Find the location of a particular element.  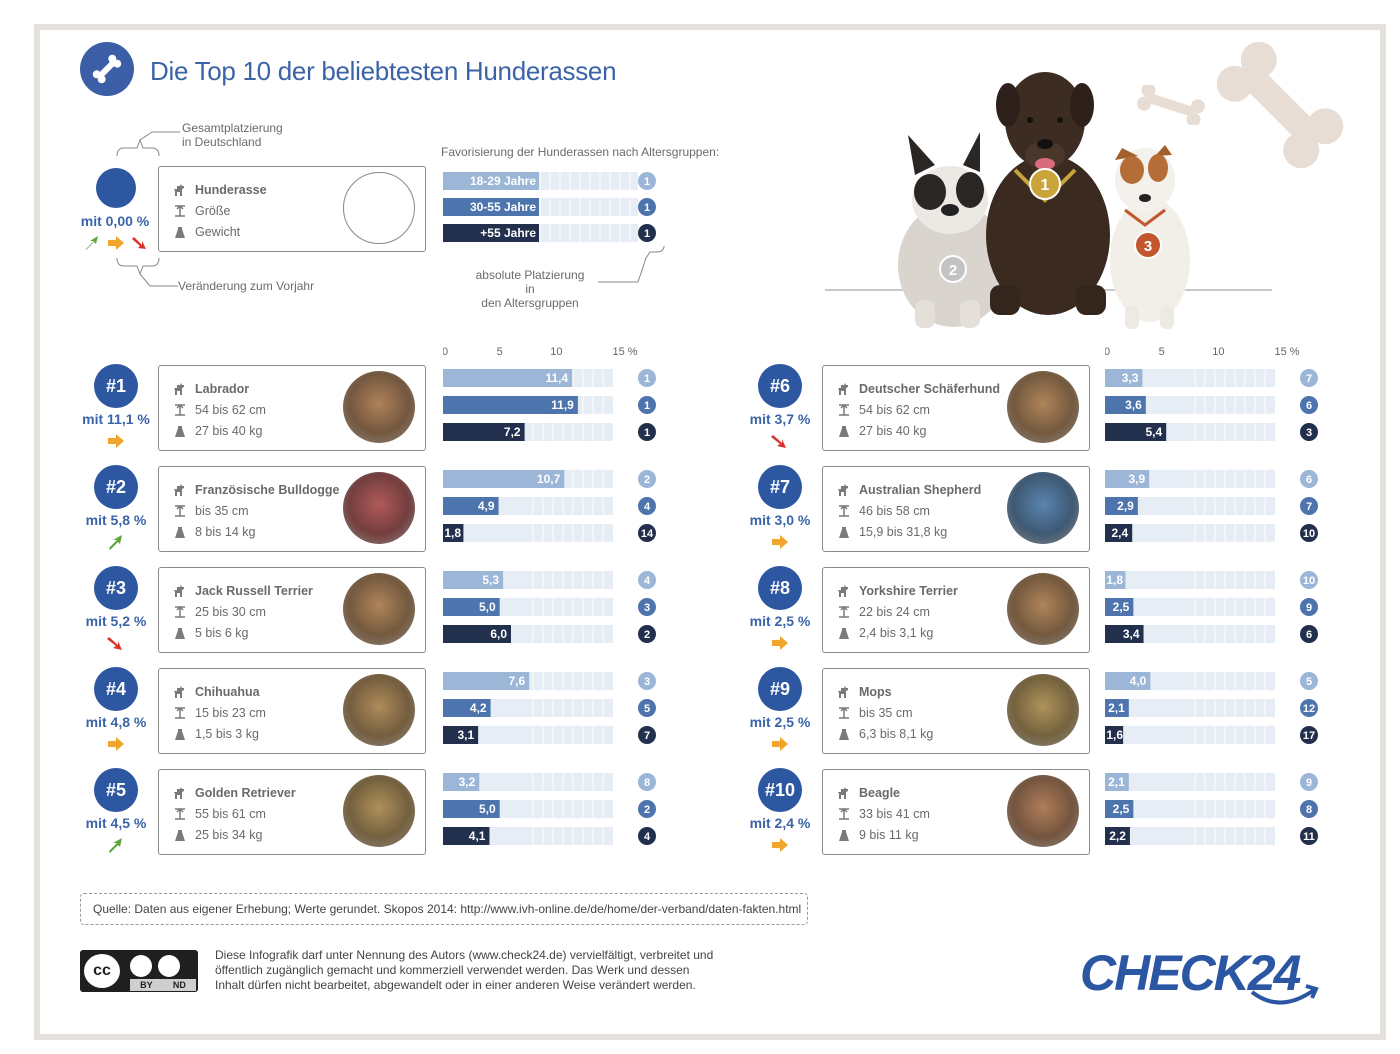

rank-percentage: mit 5,2 % is located at coordinates (116, 621).